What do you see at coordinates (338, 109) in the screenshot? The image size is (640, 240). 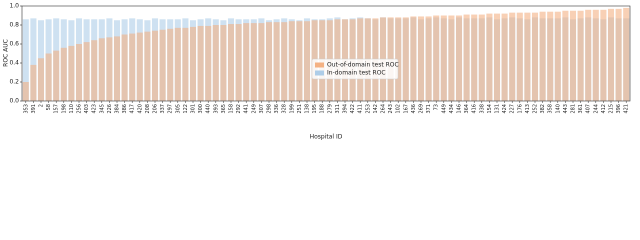 I see `x-tick-label: 311` at bounding box center [338, 109].